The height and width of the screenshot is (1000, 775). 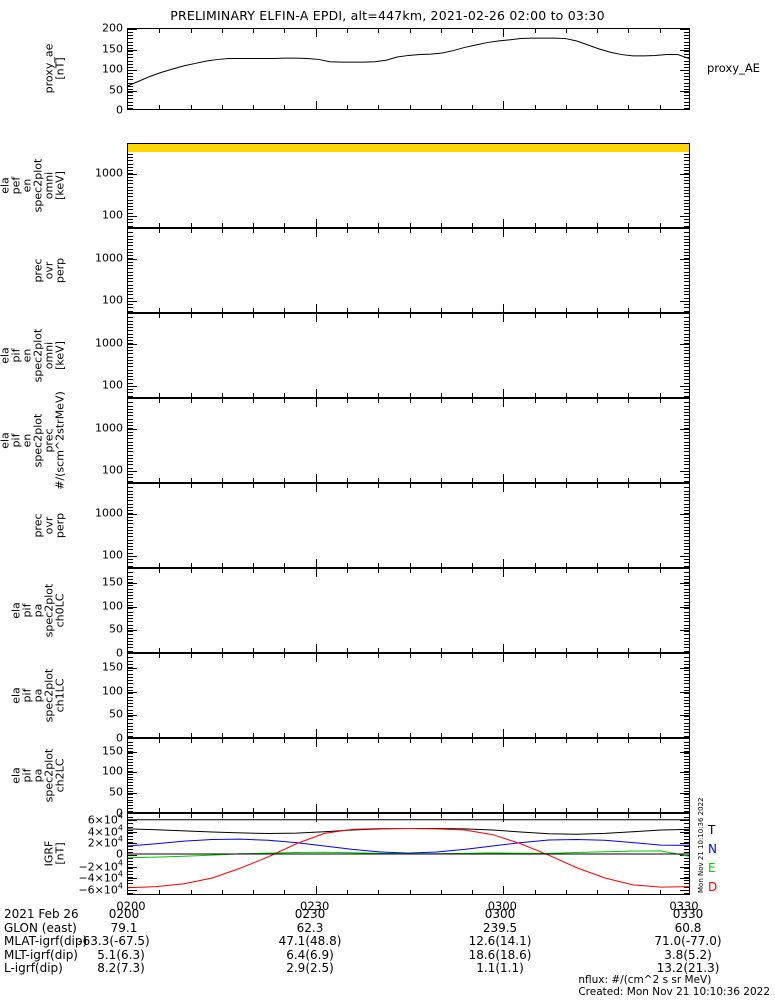 What do you see at coordinates (712, 868) in the screenshot?
I see `legend-item-E: E` at bounding box center [712, 868].